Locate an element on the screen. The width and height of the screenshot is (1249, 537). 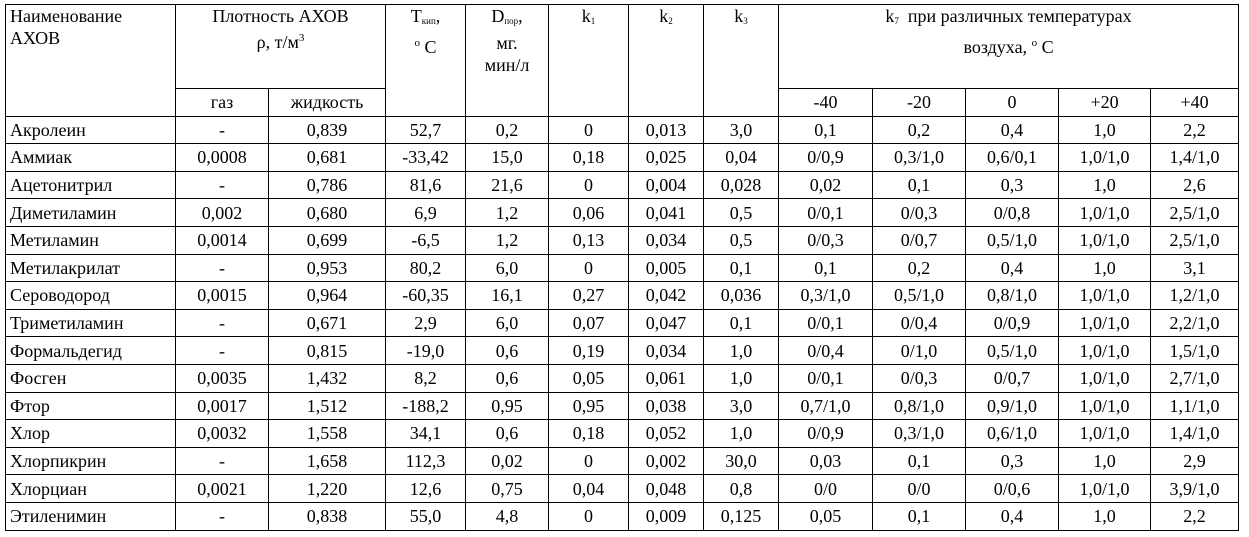
header-text: воздуха, is located at coordinates (995, 47).